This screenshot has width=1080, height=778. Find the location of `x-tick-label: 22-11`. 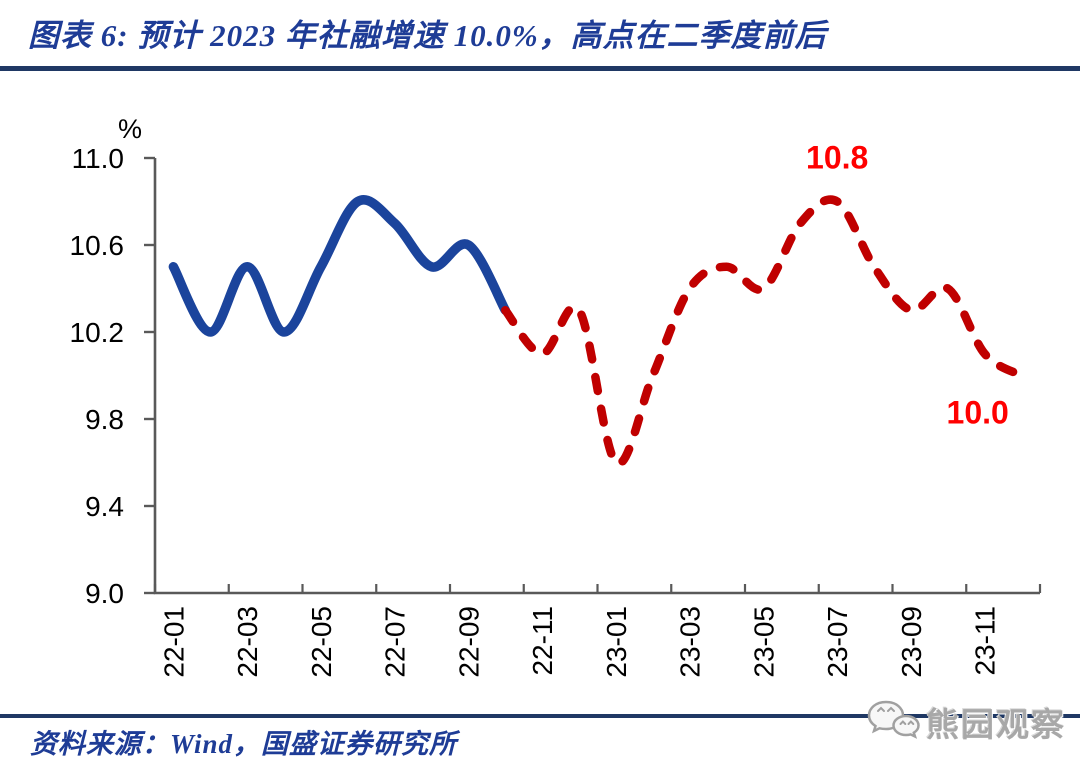

x-tick-label: 22-11 is located at coordinates (542, 641).